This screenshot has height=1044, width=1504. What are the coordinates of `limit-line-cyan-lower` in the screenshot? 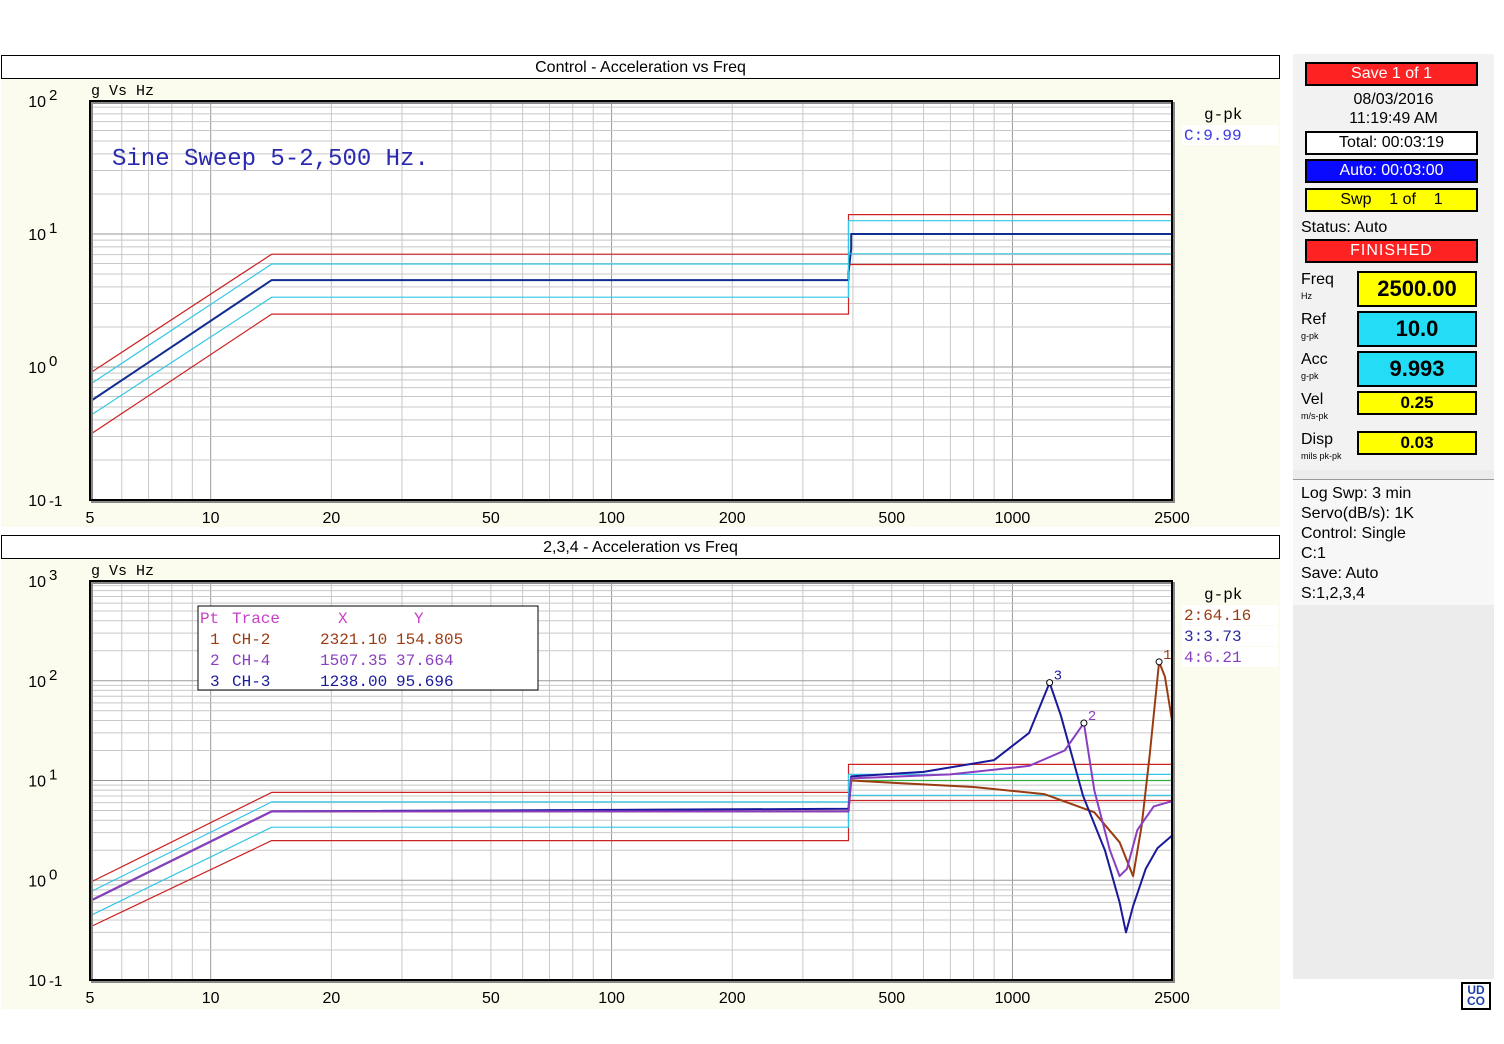 It's located at (630, 855).